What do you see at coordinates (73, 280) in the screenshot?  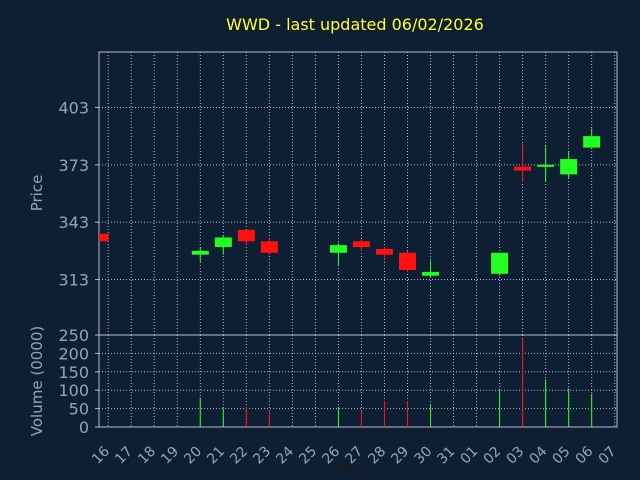 I see `price-tick-label: 313` at bounding box center [73, 280].